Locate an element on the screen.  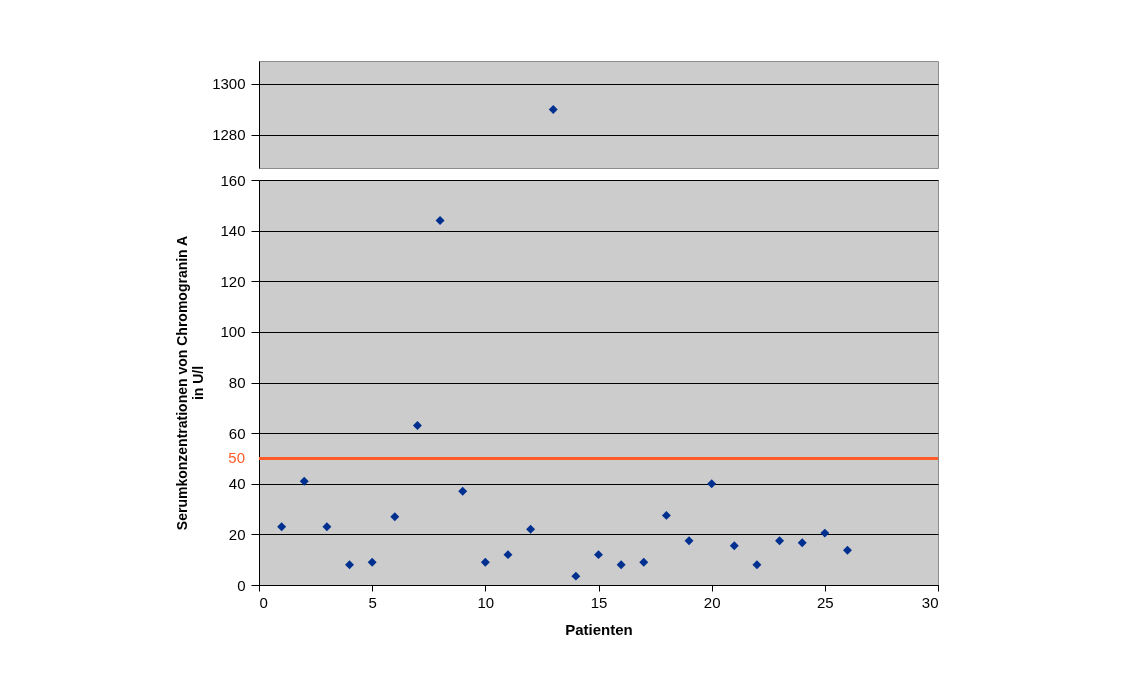
y-axis-title: Serumkonzentrationen von Chromogranin A in U/l is located at coordinates (190, 383).